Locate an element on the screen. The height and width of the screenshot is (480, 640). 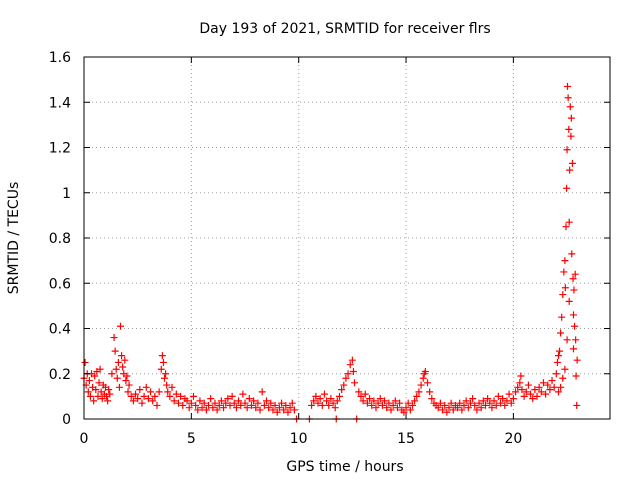
x-tick-label: 20 is located at coordinates (513, 439).